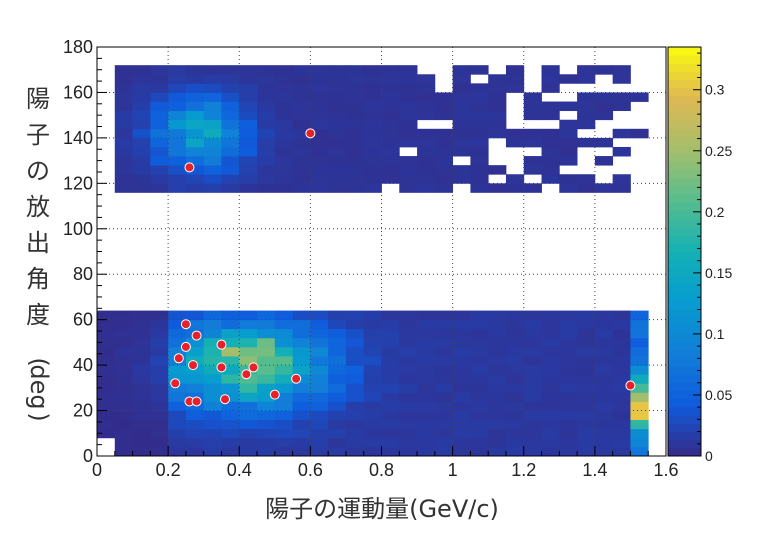 This screenshot has width=775, height=541. I want to click on colorbar: 0 0.05 0.1 0.15 0.2 0.25 0.3, so click(699, 255).